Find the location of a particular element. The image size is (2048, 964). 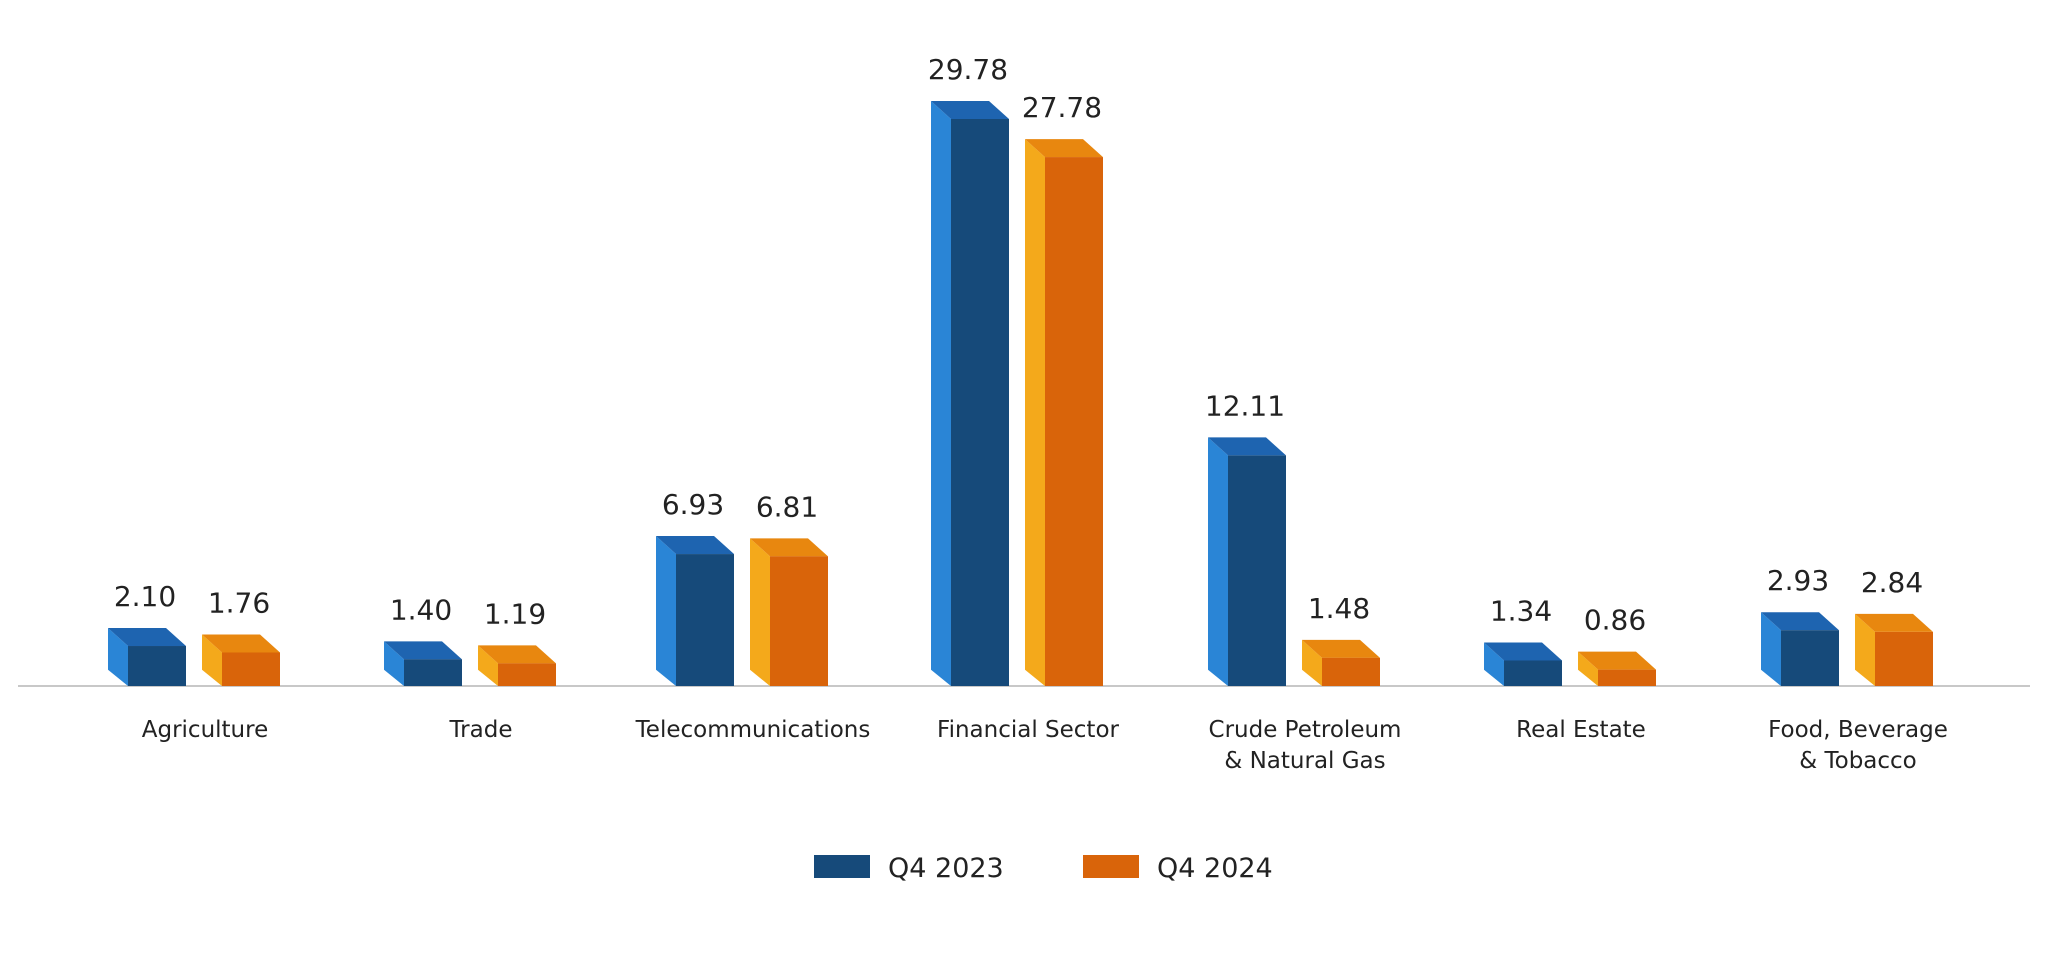

legend-item-q4-2024: Q4 2024 is located at coordinates (1178, 868).